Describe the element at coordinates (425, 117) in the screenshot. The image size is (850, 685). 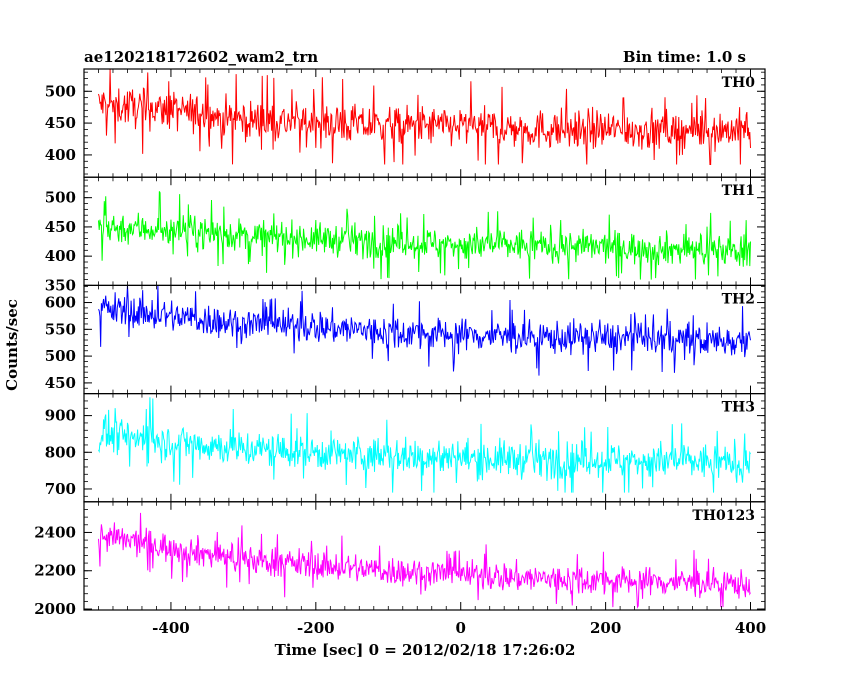
I see `series-line-th0` at that location.